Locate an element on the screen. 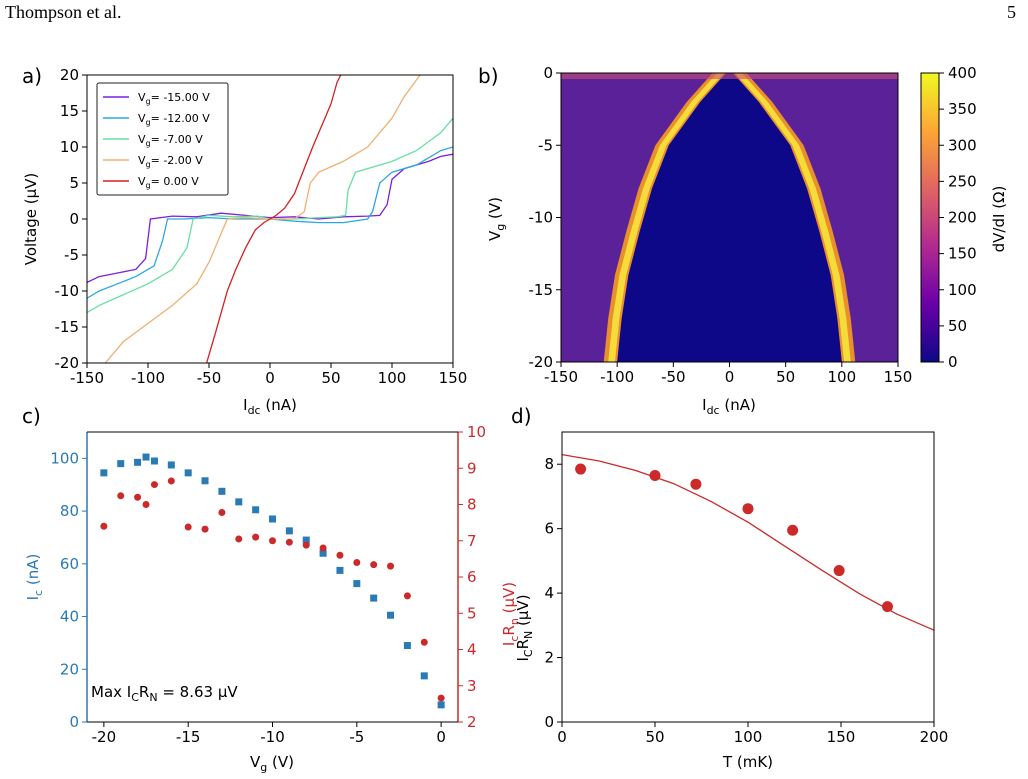  colorbar-tick-label: 350 is located at coordinates (962, 109).